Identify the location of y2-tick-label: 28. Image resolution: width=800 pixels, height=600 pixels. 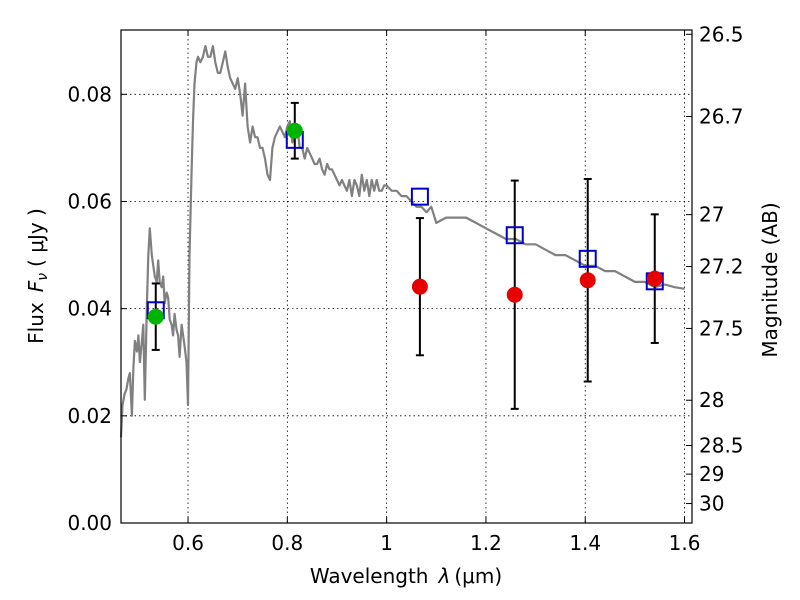
(711, 400).